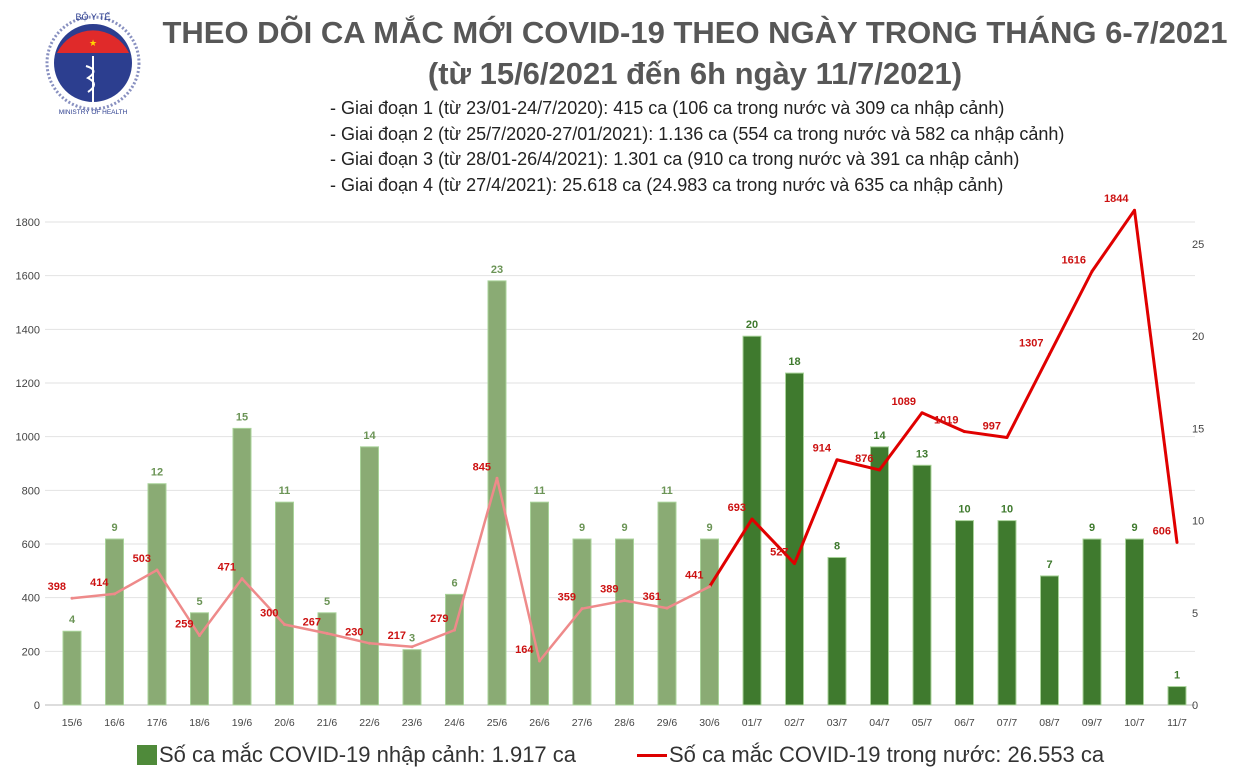 This screenshot has width=1243, height=779. I want to click on ministry-of-health-logo: ★ BỘ Y TẾ MINISTRY OF HEALTH, so click(93, 65).